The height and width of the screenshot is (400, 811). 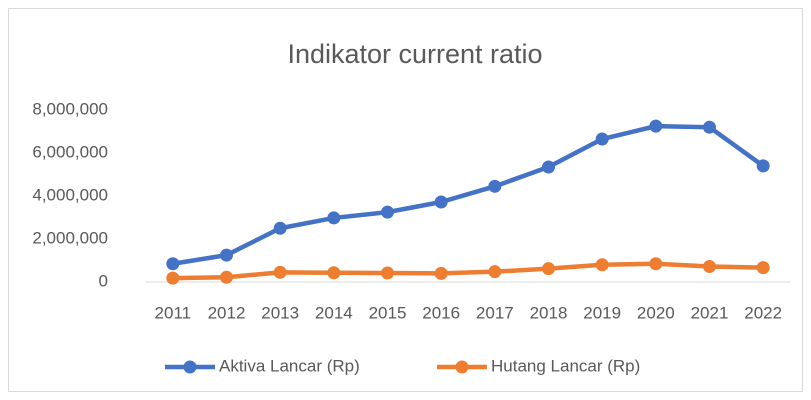 I want to click on x-tick-label: 2011, so click(x=173, y=312).